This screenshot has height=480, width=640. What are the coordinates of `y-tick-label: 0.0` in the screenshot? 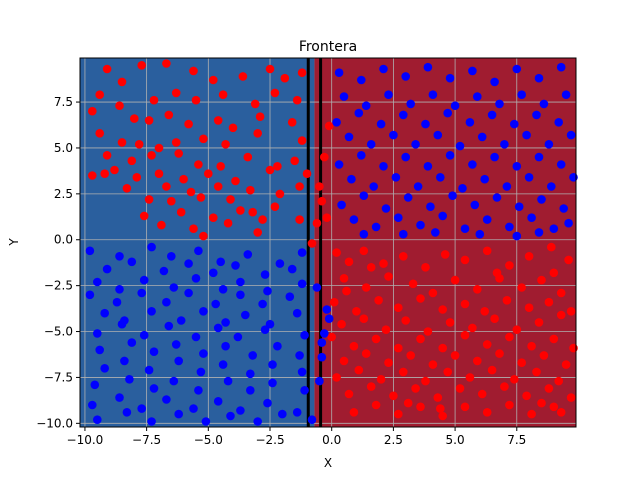 It's located at (63, 240).